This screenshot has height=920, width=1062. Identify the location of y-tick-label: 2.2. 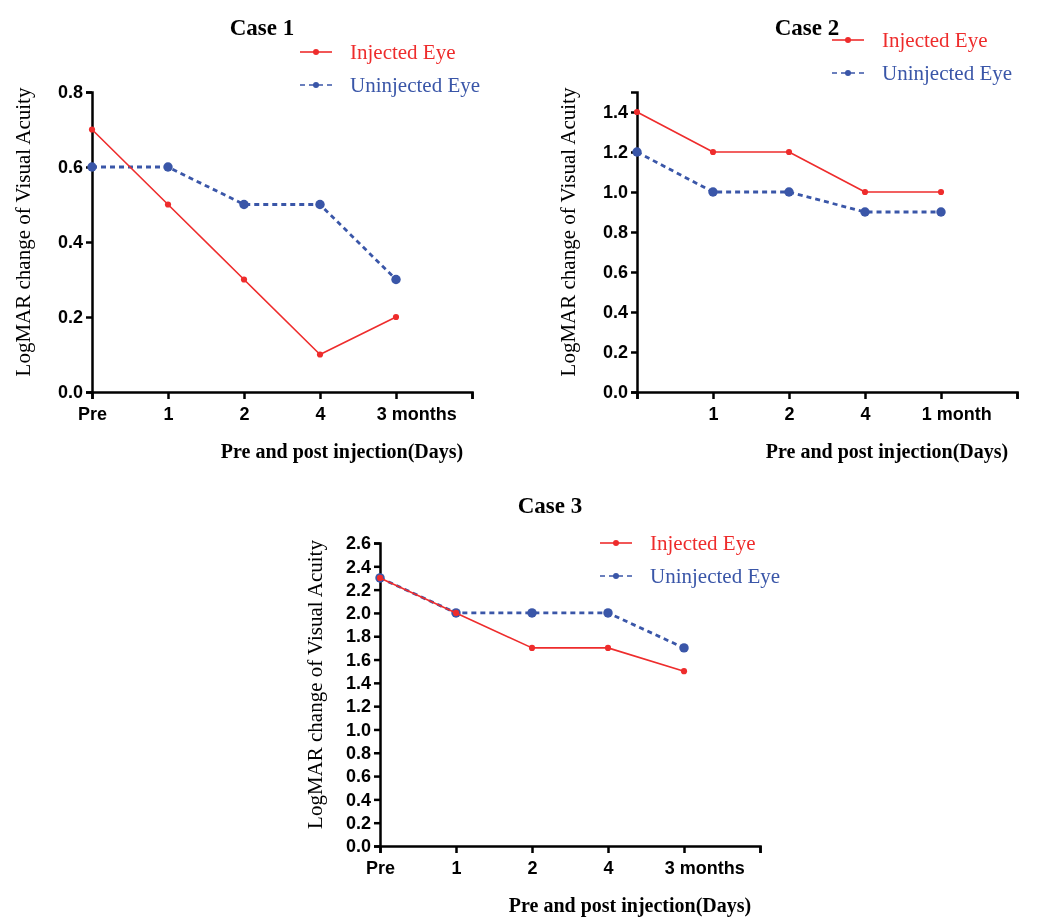
(358, 589).